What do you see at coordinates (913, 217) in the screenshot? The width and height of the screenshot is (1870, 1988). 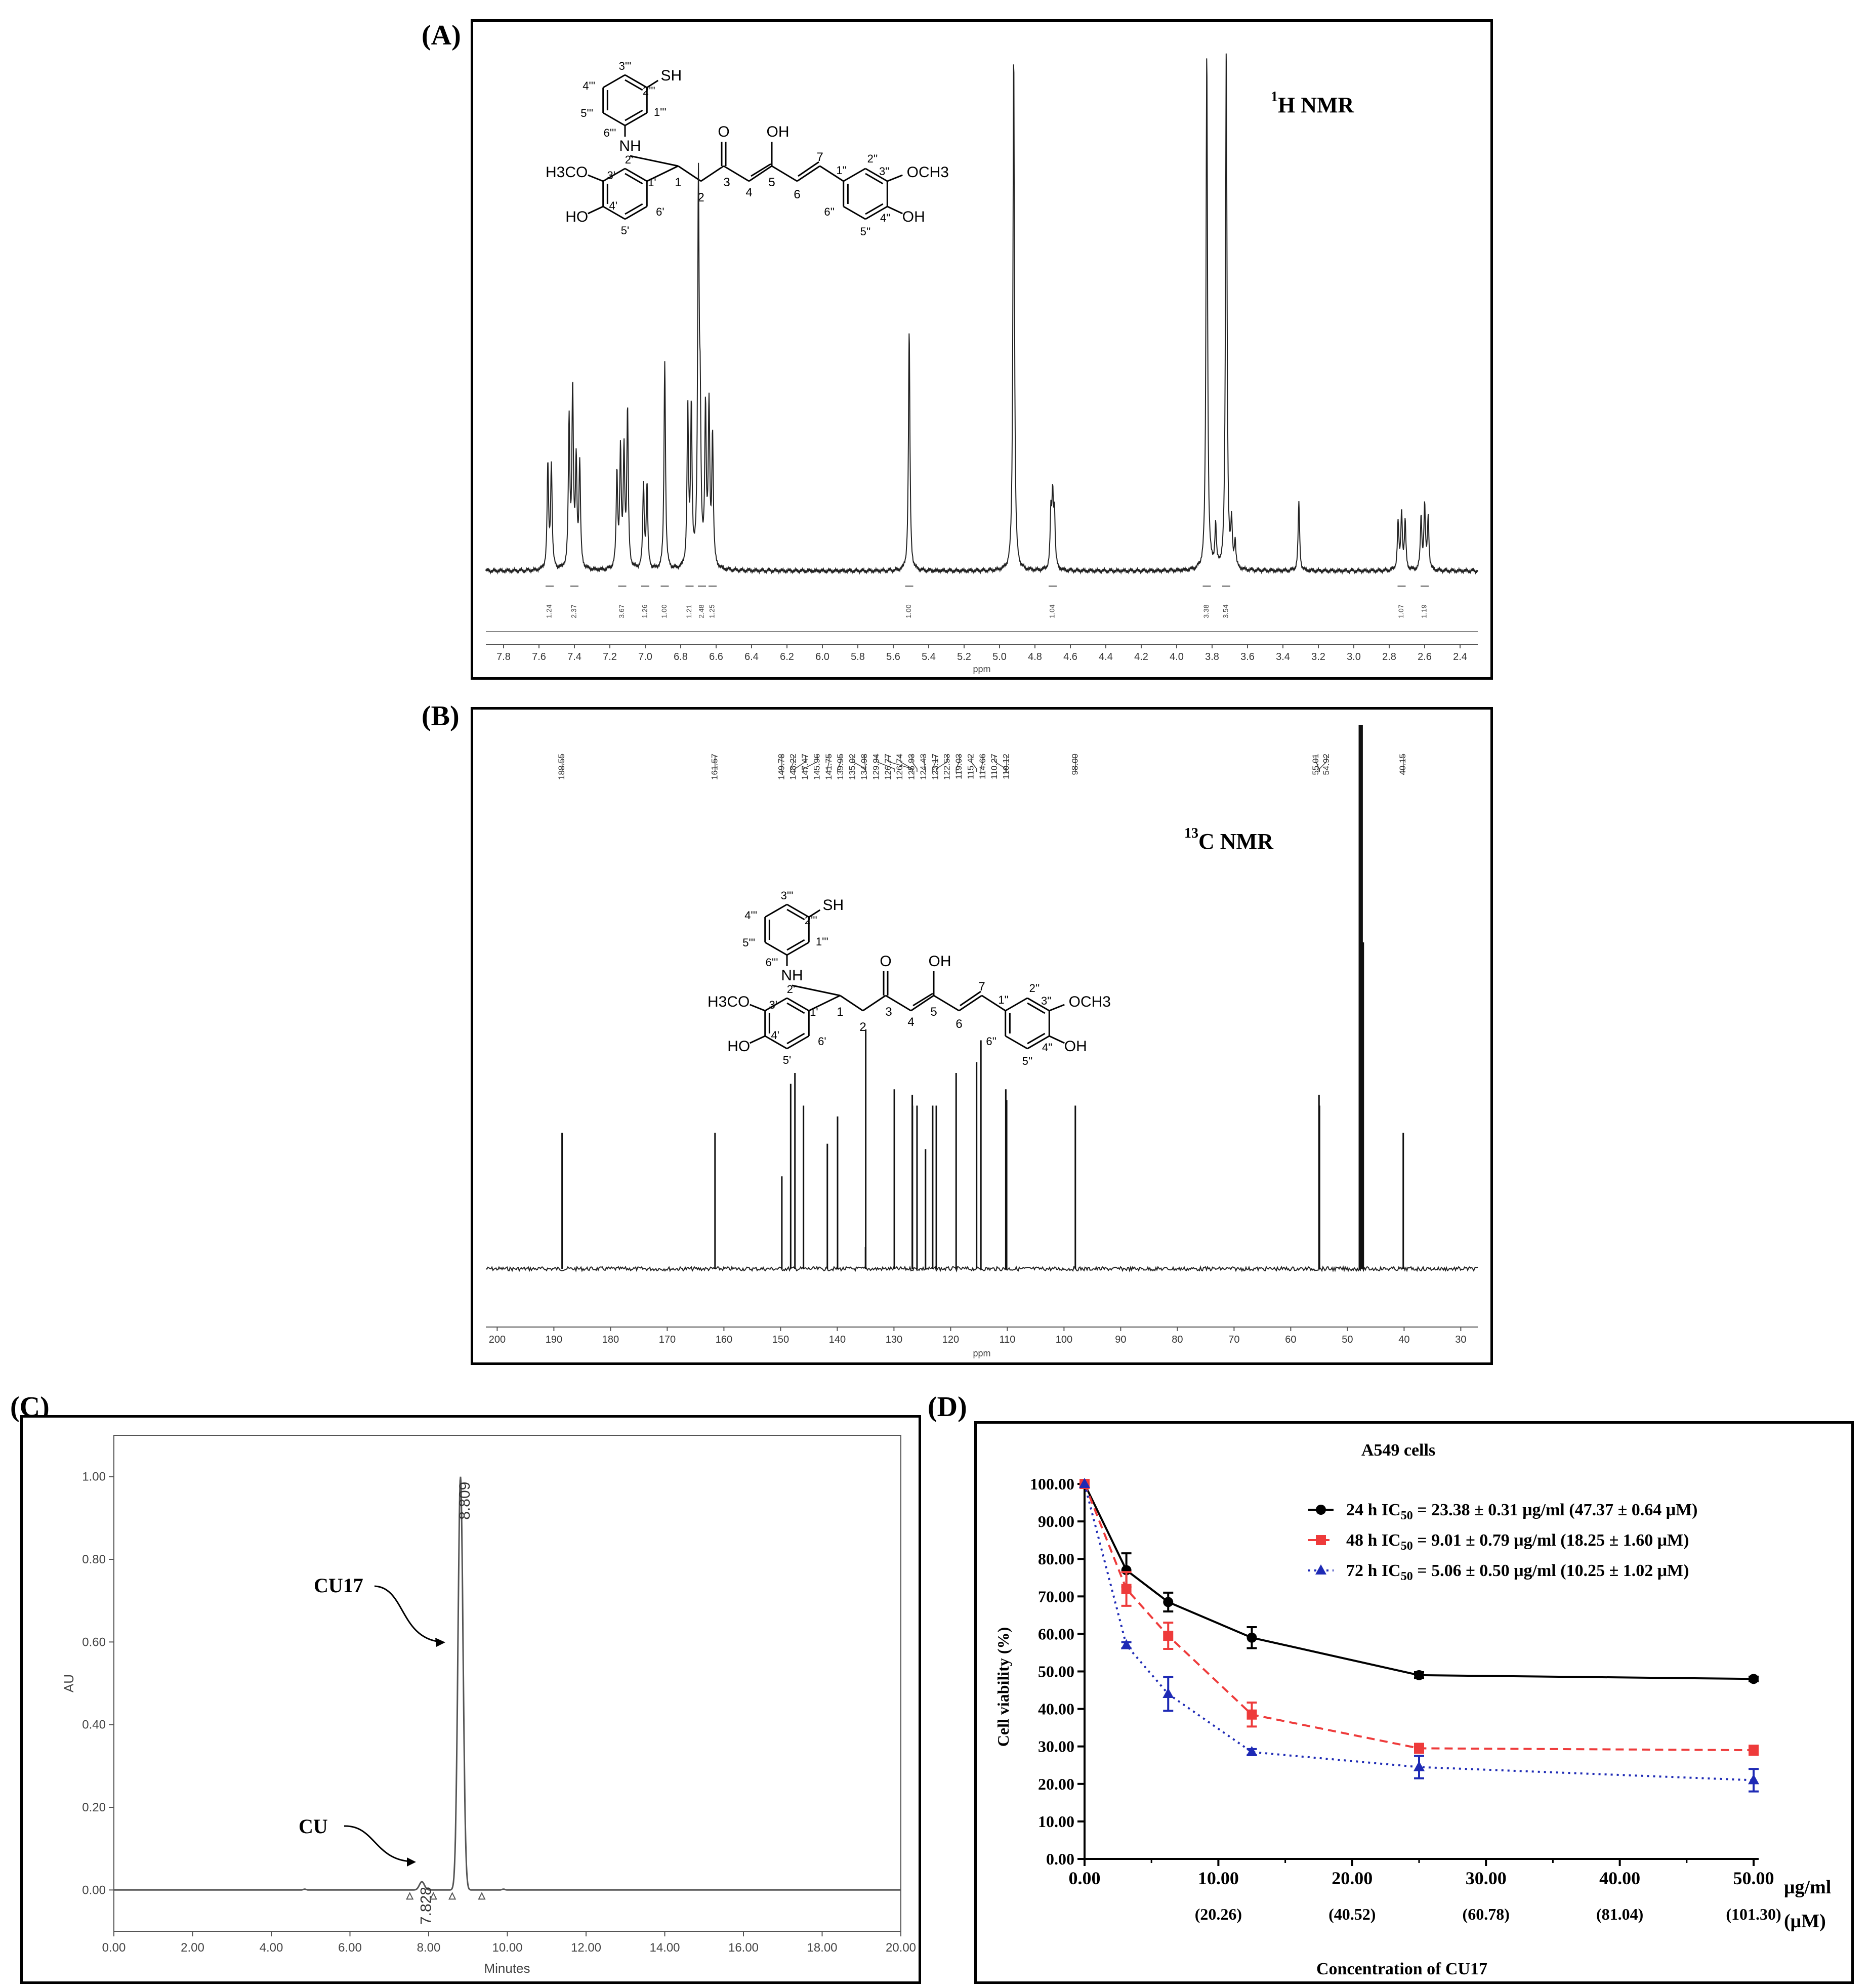 I see `atom-label-oh_right: OH` at bounding box center [913, 217].